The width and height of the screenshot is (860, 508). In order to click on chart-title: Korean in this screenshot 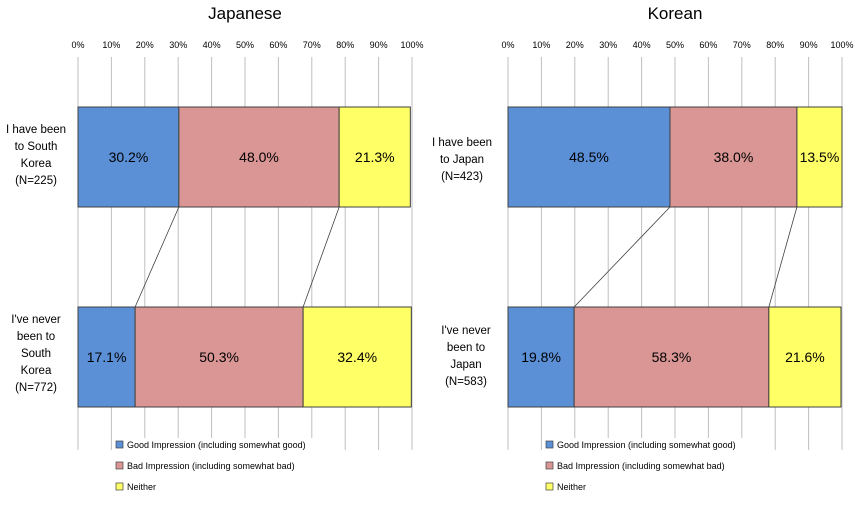, I will do `click(675, 13)`.